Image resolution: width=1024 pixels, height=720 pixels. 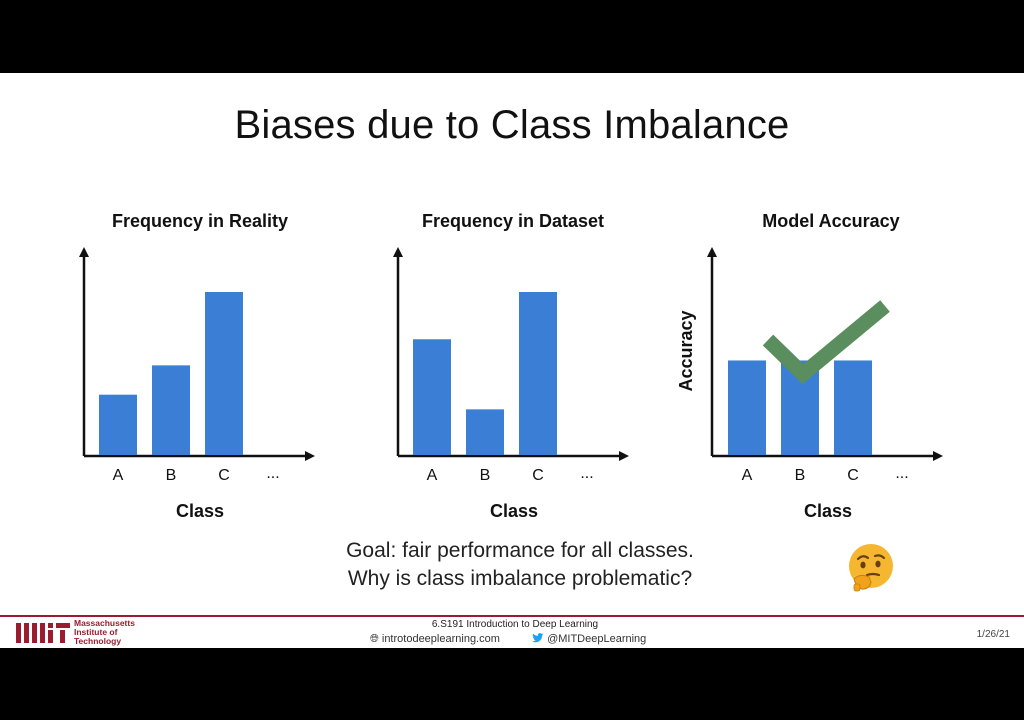 What do you see at coordinates (686, 350) in the screenshot?
I see `y-axis-label: Accuracy` at bounding box center [686, 350].